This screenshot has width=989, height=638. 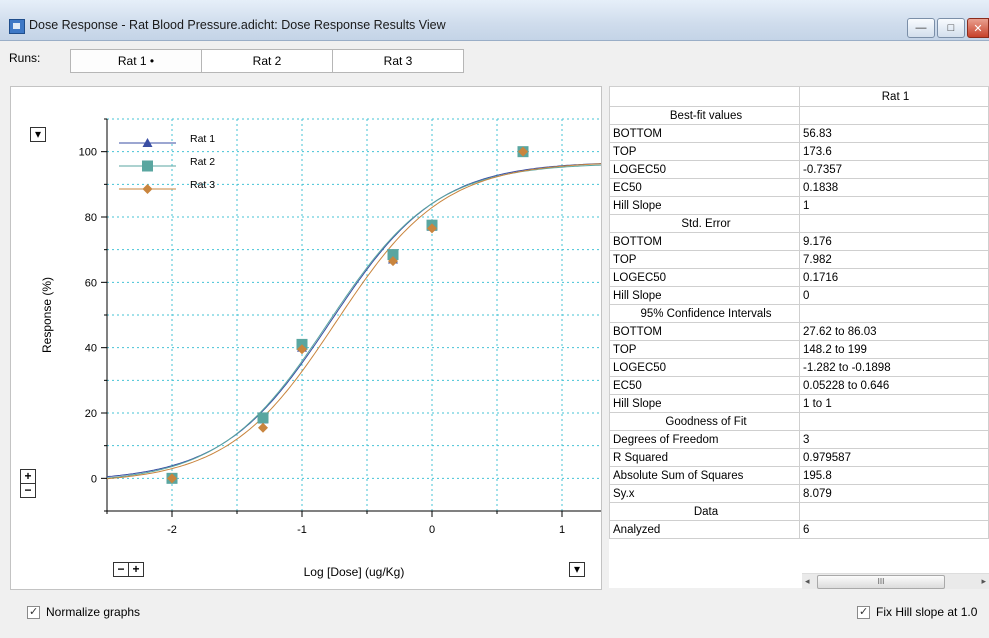 What do you see at coordinates (704, 475) in the screenshot?
I see `row-name-cell: Absolute Sum of Squares` at bounding box center [704, 475].